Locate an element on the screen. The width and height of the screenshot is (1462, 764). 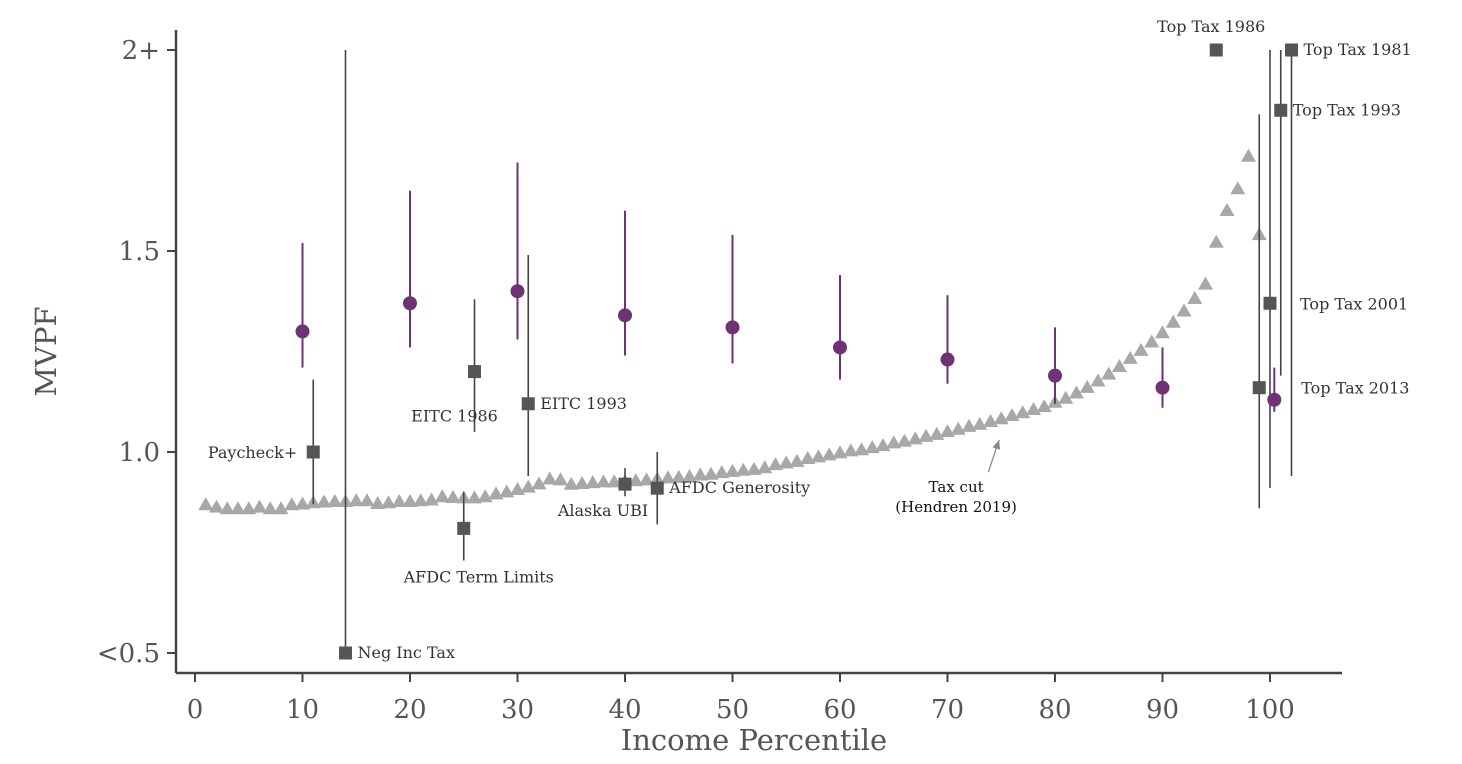
annotation-source: (Hendren 2019) is located at coordinates (956, 507).